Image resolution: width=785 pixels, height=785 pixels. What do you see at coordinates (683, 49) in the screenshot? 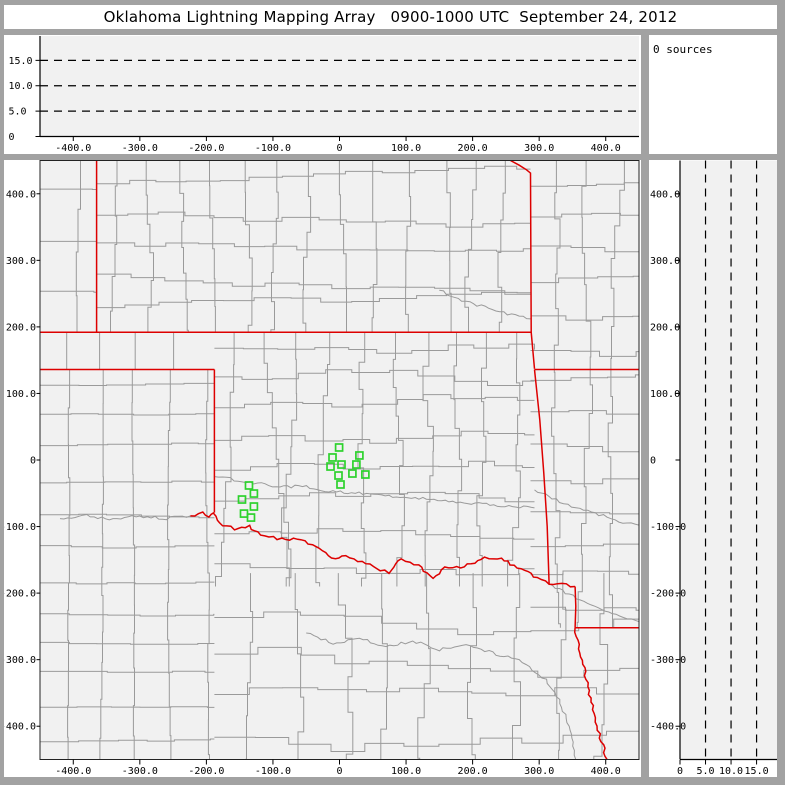
I see `sources-count-label: 0 sources` at bounding box center [683, 49].